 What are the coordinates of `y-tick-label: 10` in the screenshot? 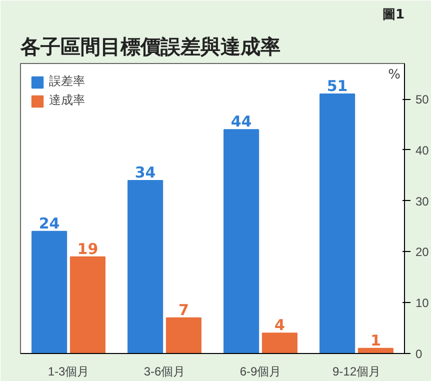 It's located at (423, 303).